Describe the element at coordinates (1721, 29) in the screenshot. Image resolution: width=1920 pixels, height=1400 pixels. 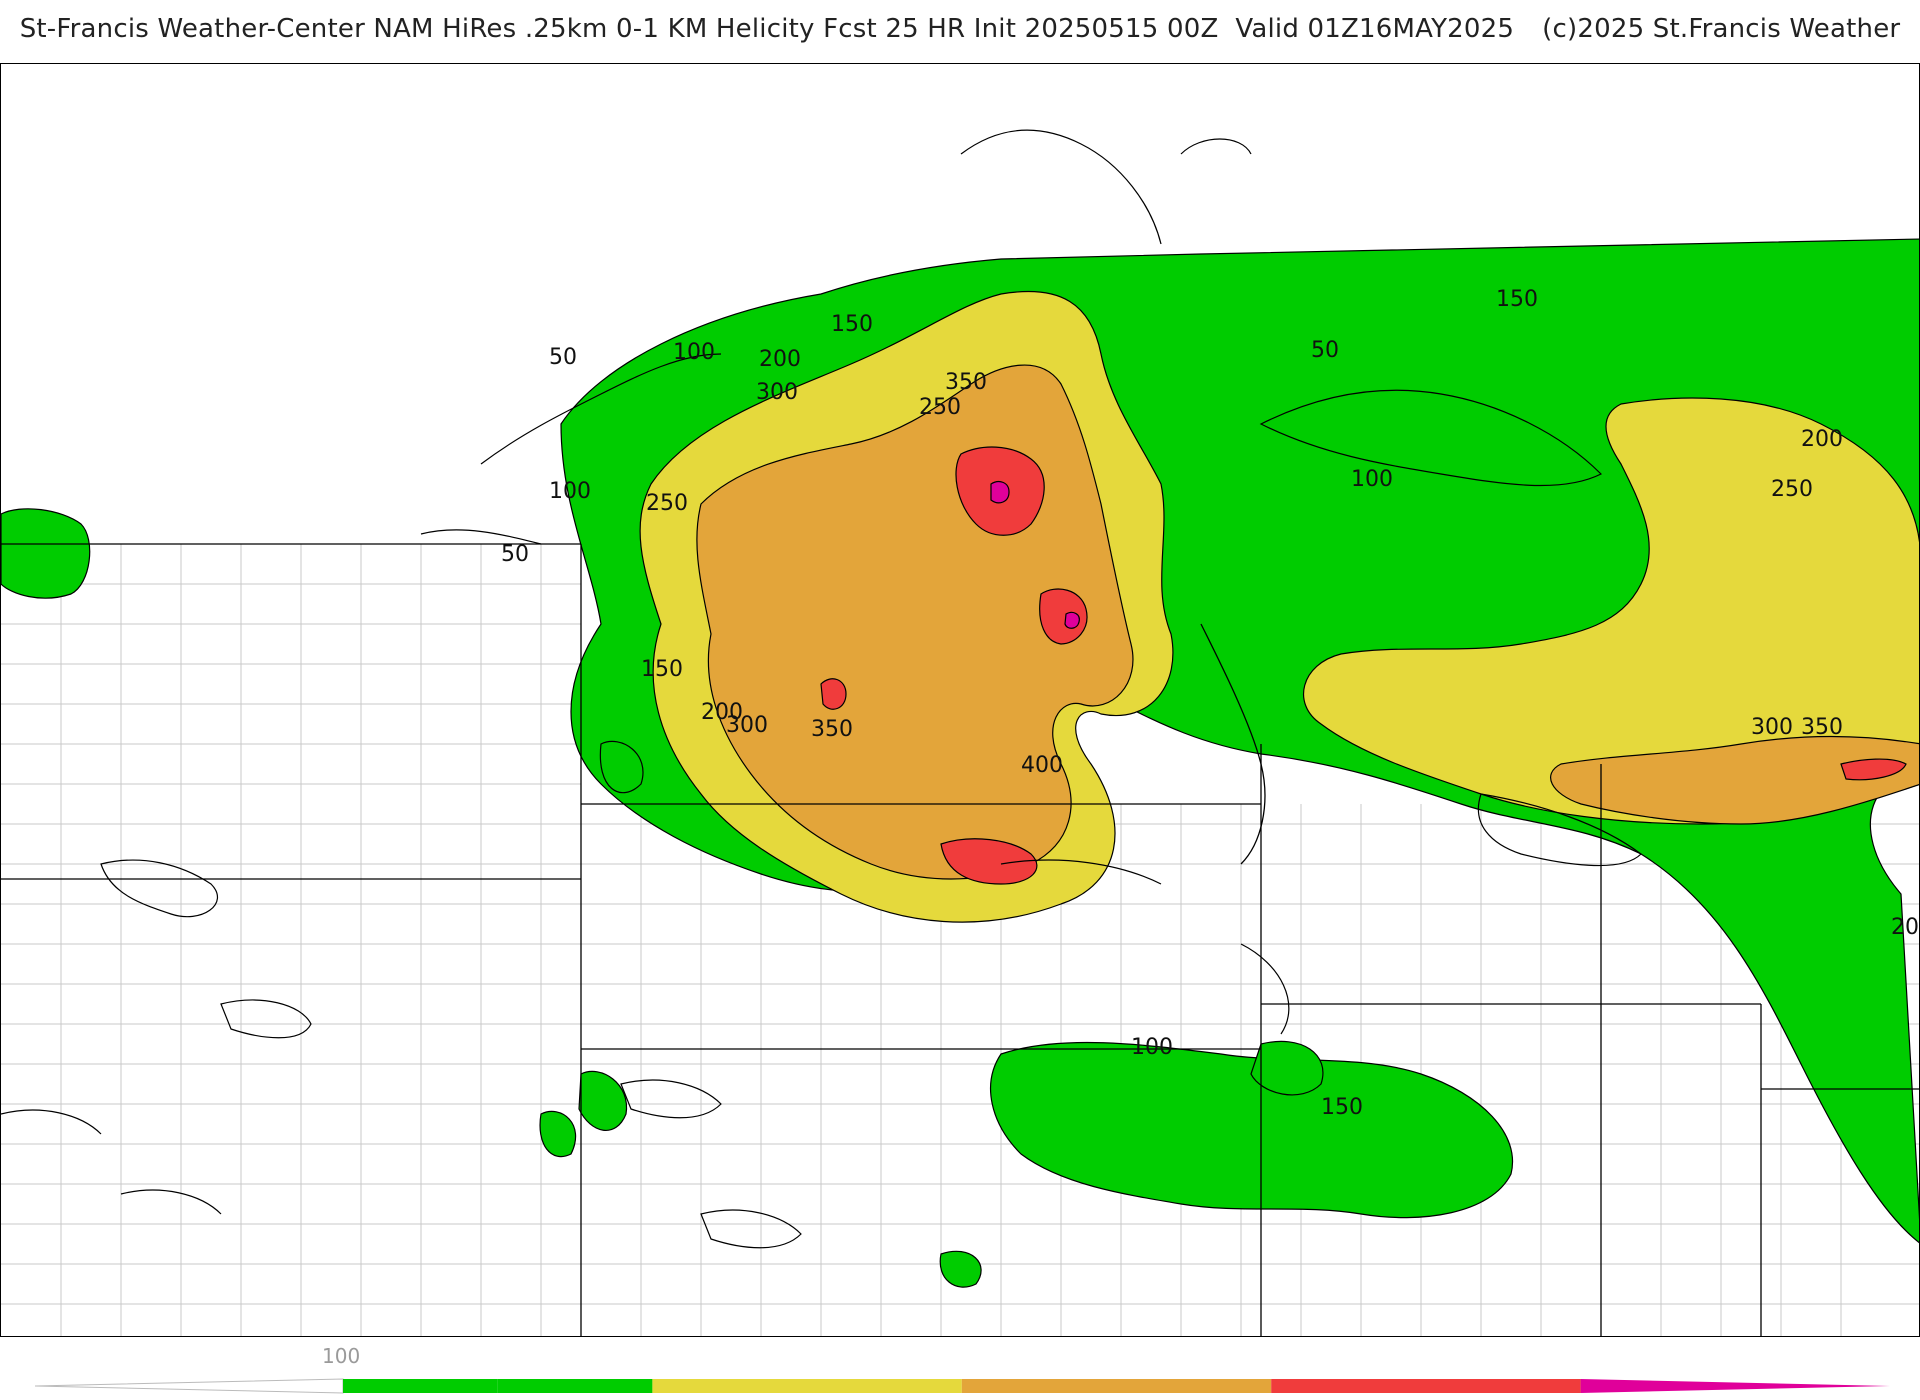
I see `copyright-text: (c)2025 St.Francis Weather` at that location.